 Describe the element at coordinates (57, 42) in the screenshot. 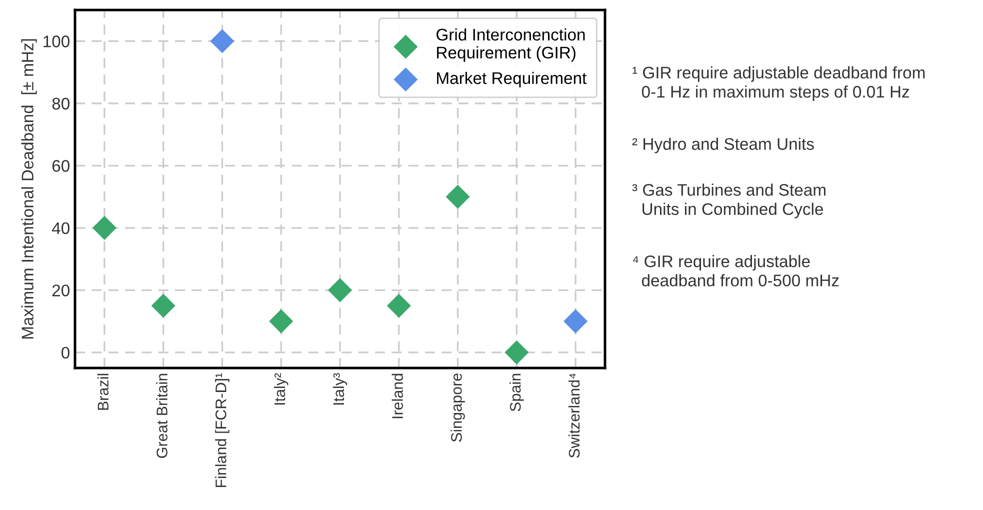

I see `y-tick-label: 100` at that location.